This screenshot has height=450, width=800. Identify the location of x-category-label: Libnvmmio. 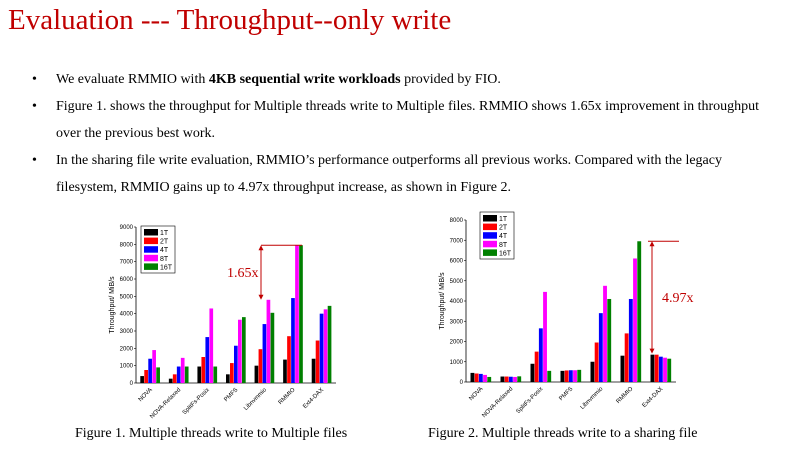
(592, 398).